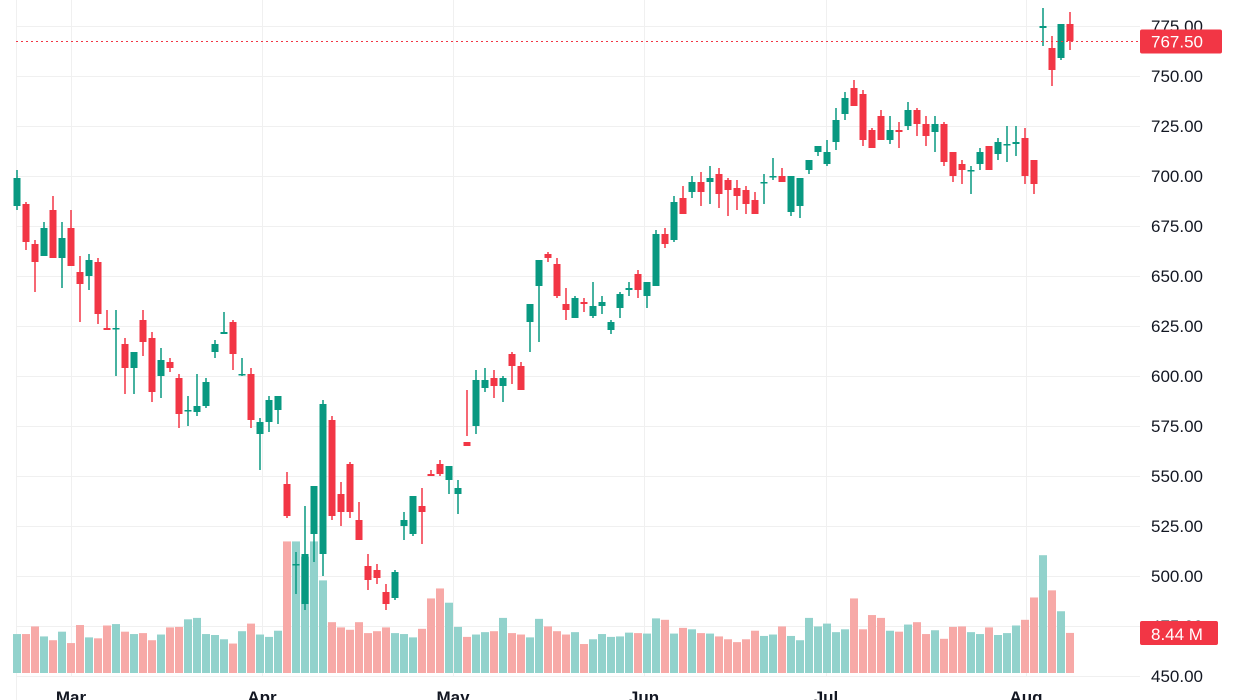 This screenshot has height=700, width=1245. What do you see at coordinates (1177, 576) in the screenshot?
I see `price-tick-label: 500.00` at bounding box center [1177, 576].